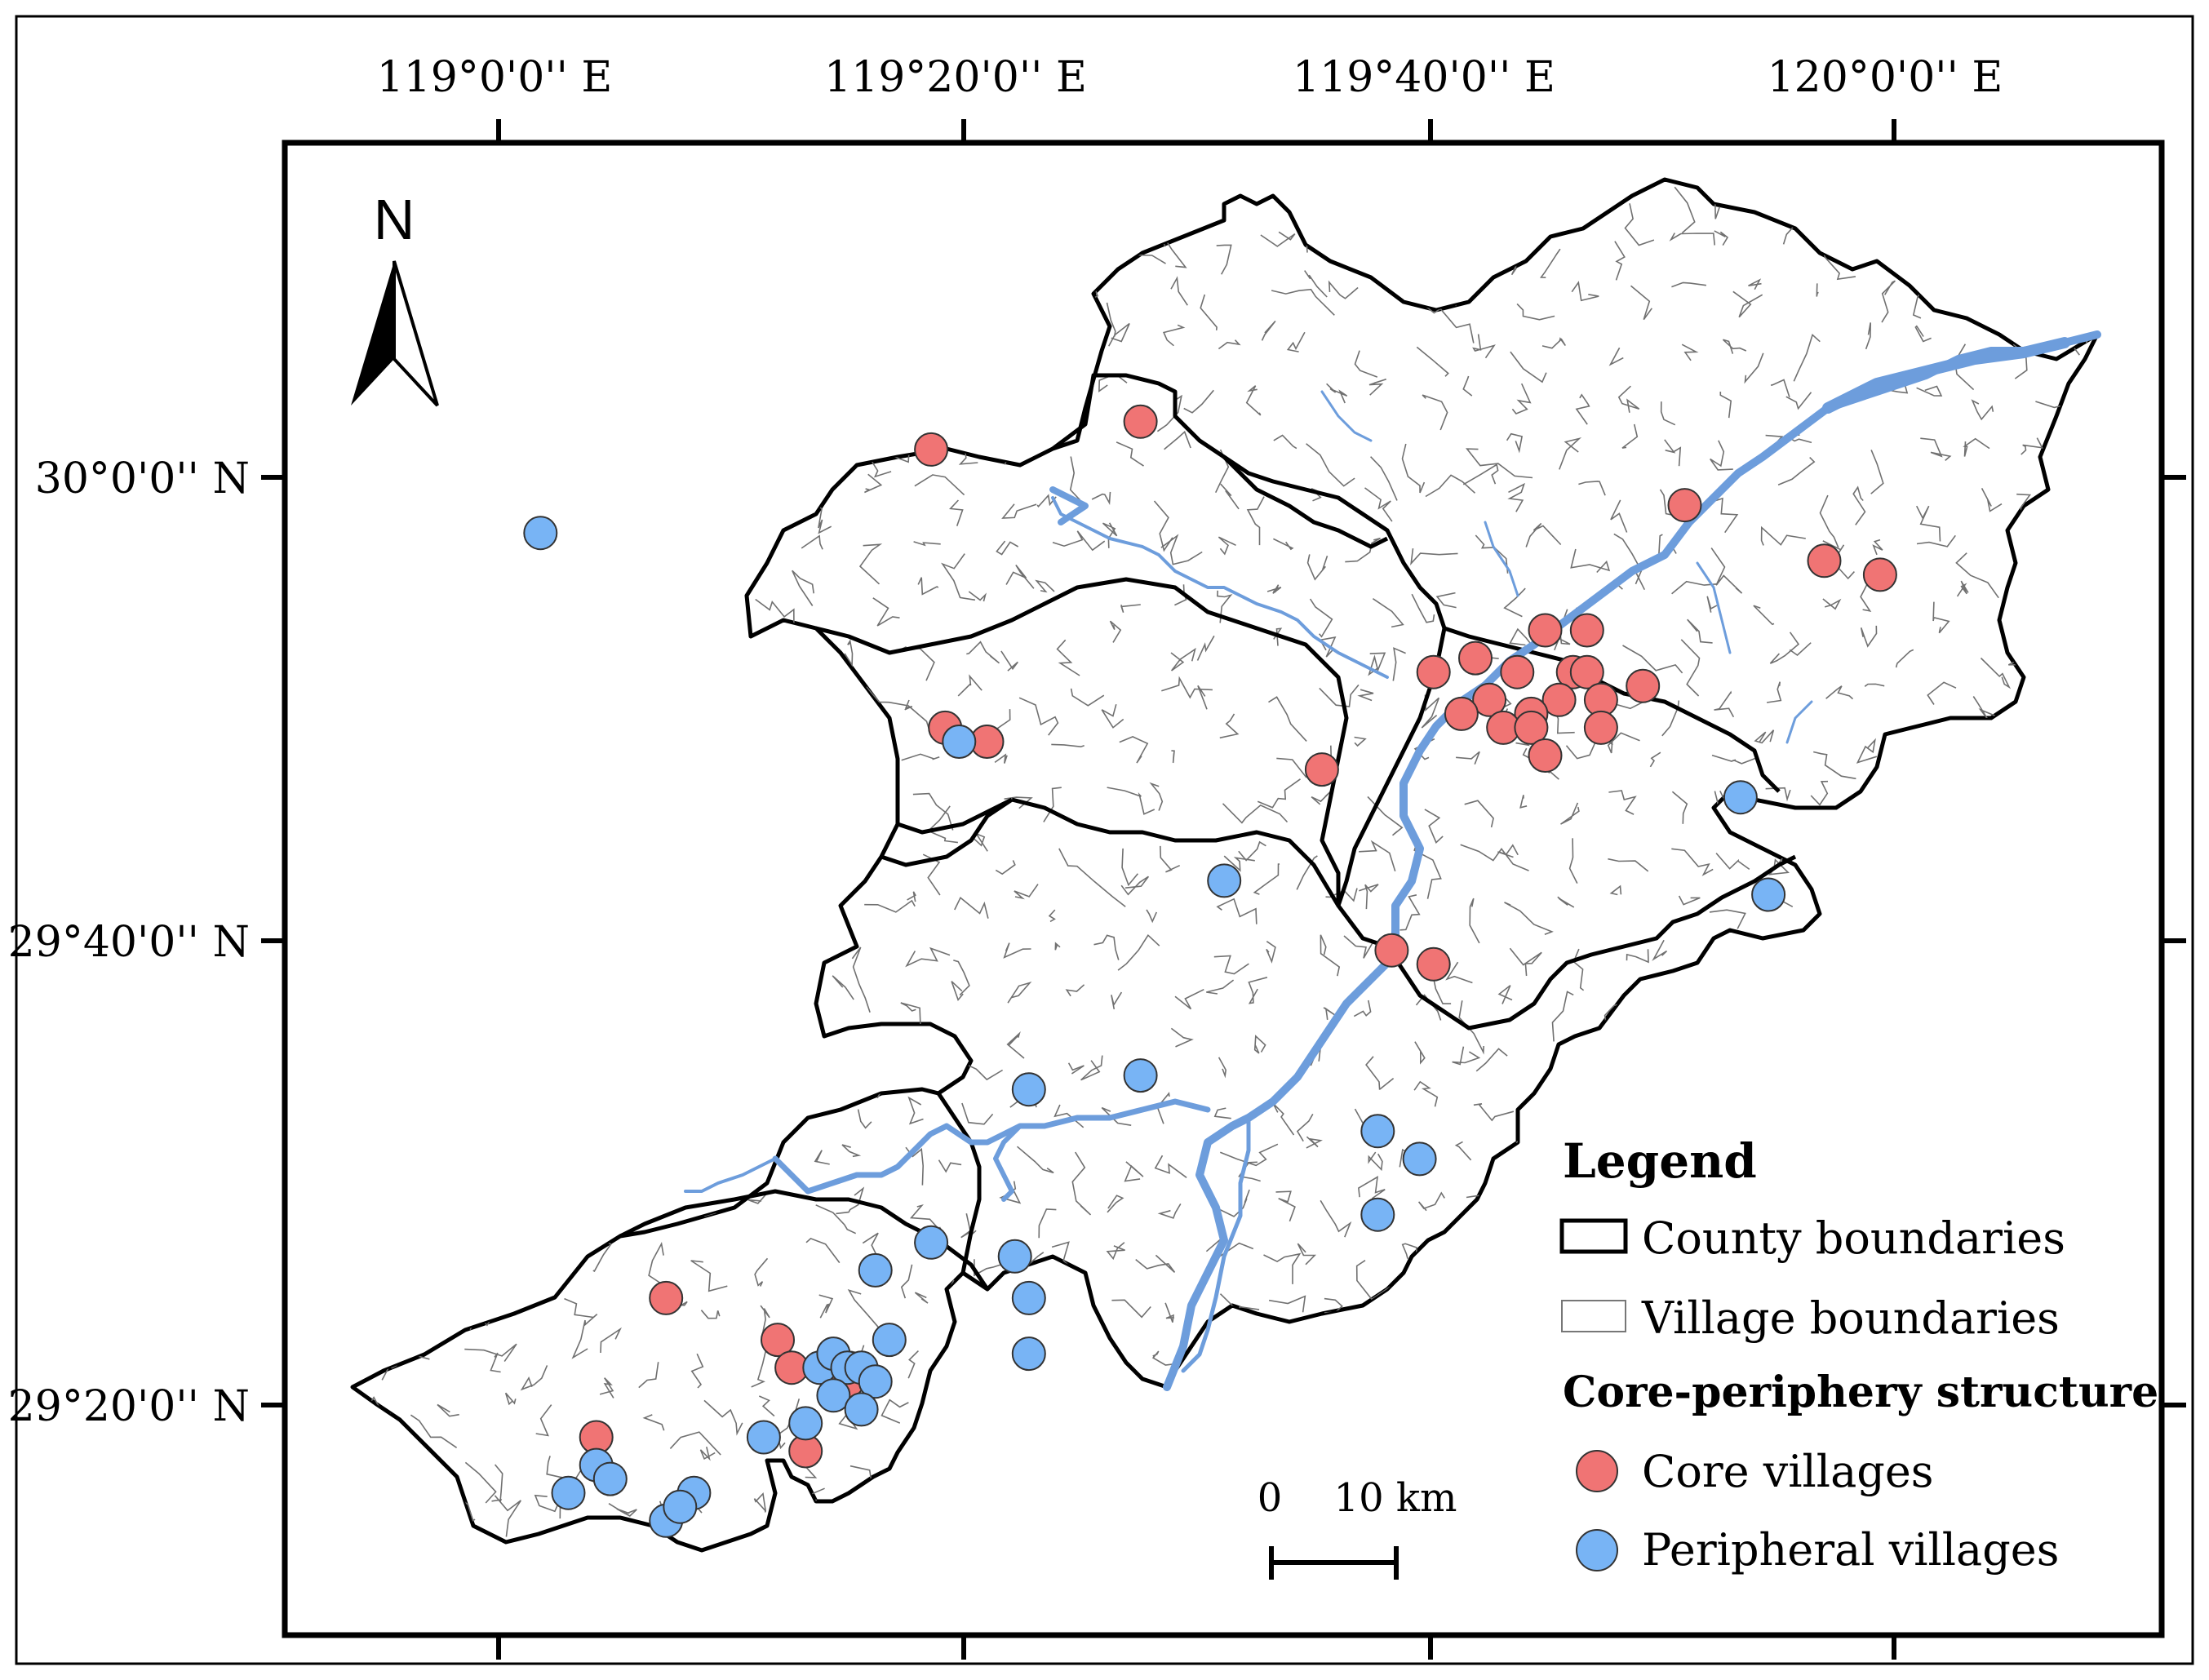 The height and width of the screenshot is (1680, 2209). What do you see at coordinates (142, 479) in the screenshot?
I see `lat-tick-label: 30°0'0'' N` at bounding box center [142, 479].